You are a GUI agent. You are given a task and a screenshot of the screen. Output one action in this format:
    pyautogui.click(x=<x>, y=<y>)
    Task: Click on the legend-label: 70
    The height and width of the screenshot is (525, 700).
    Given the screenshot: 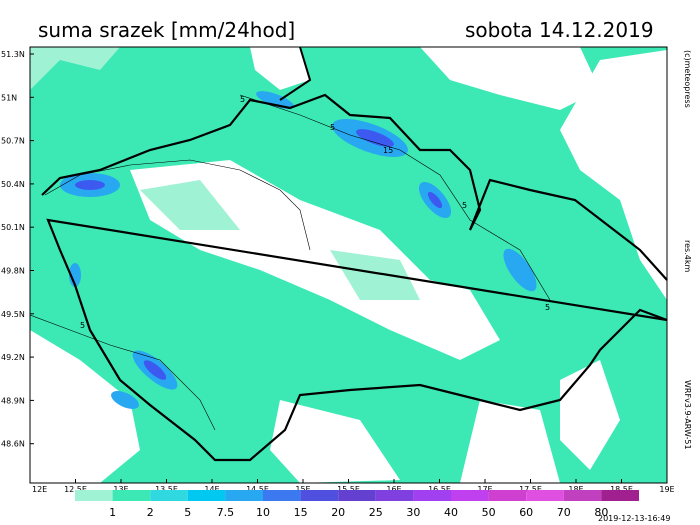 What is the action you would take?
    pyautogui.click(x=564, y=512)
    